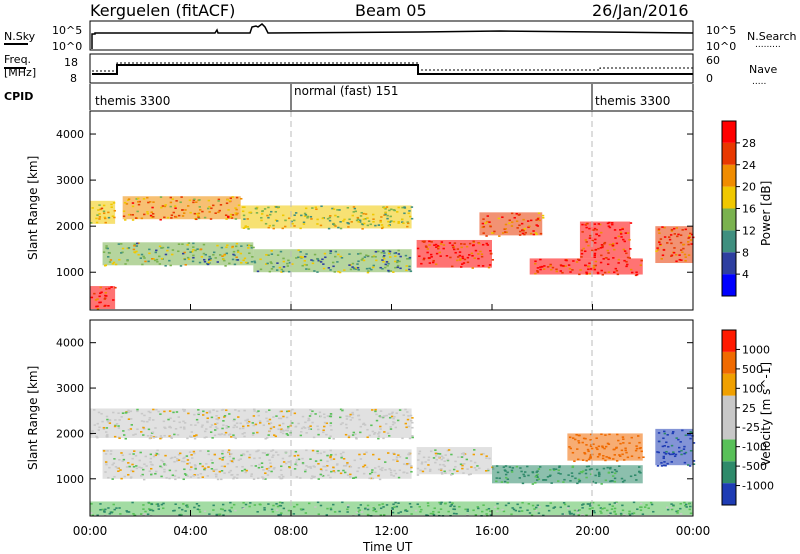 The width and height of the screenshot is (800, 554). Describe the element at coordinates (33, 418) in the screenshot. I see `velocity-ylabel: Slant Range [km]` at that location.